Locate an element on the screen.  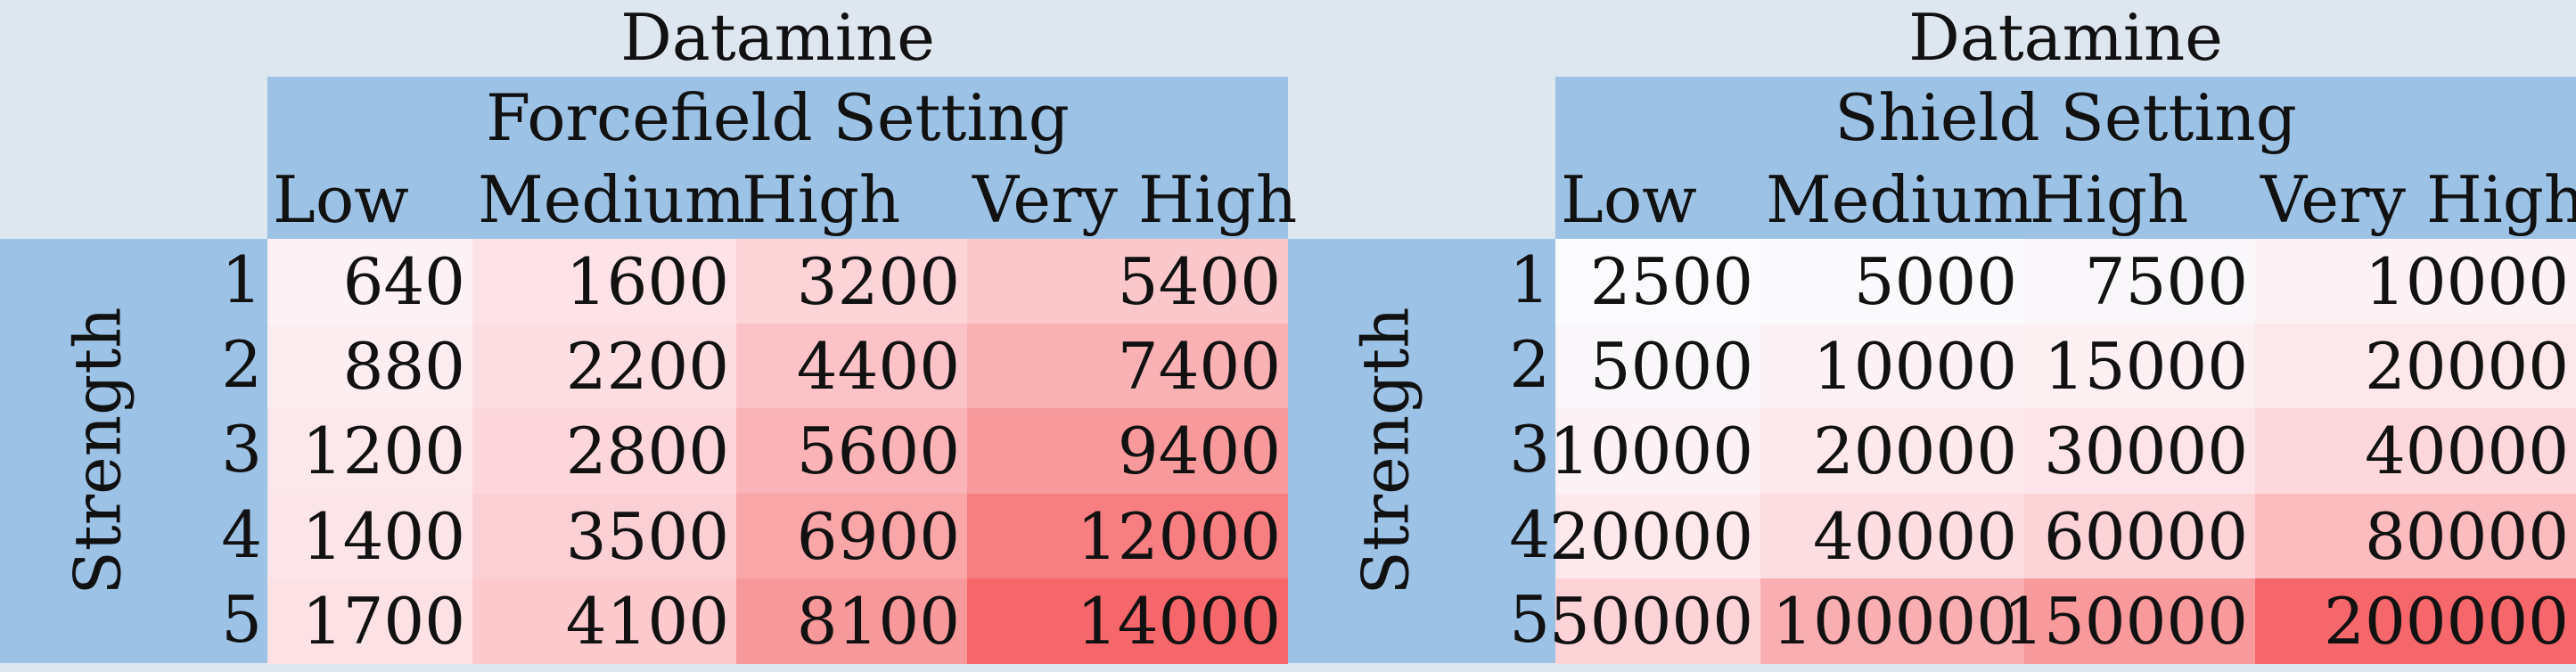
table-cell: 2800 is located at coordinates (604, 451).